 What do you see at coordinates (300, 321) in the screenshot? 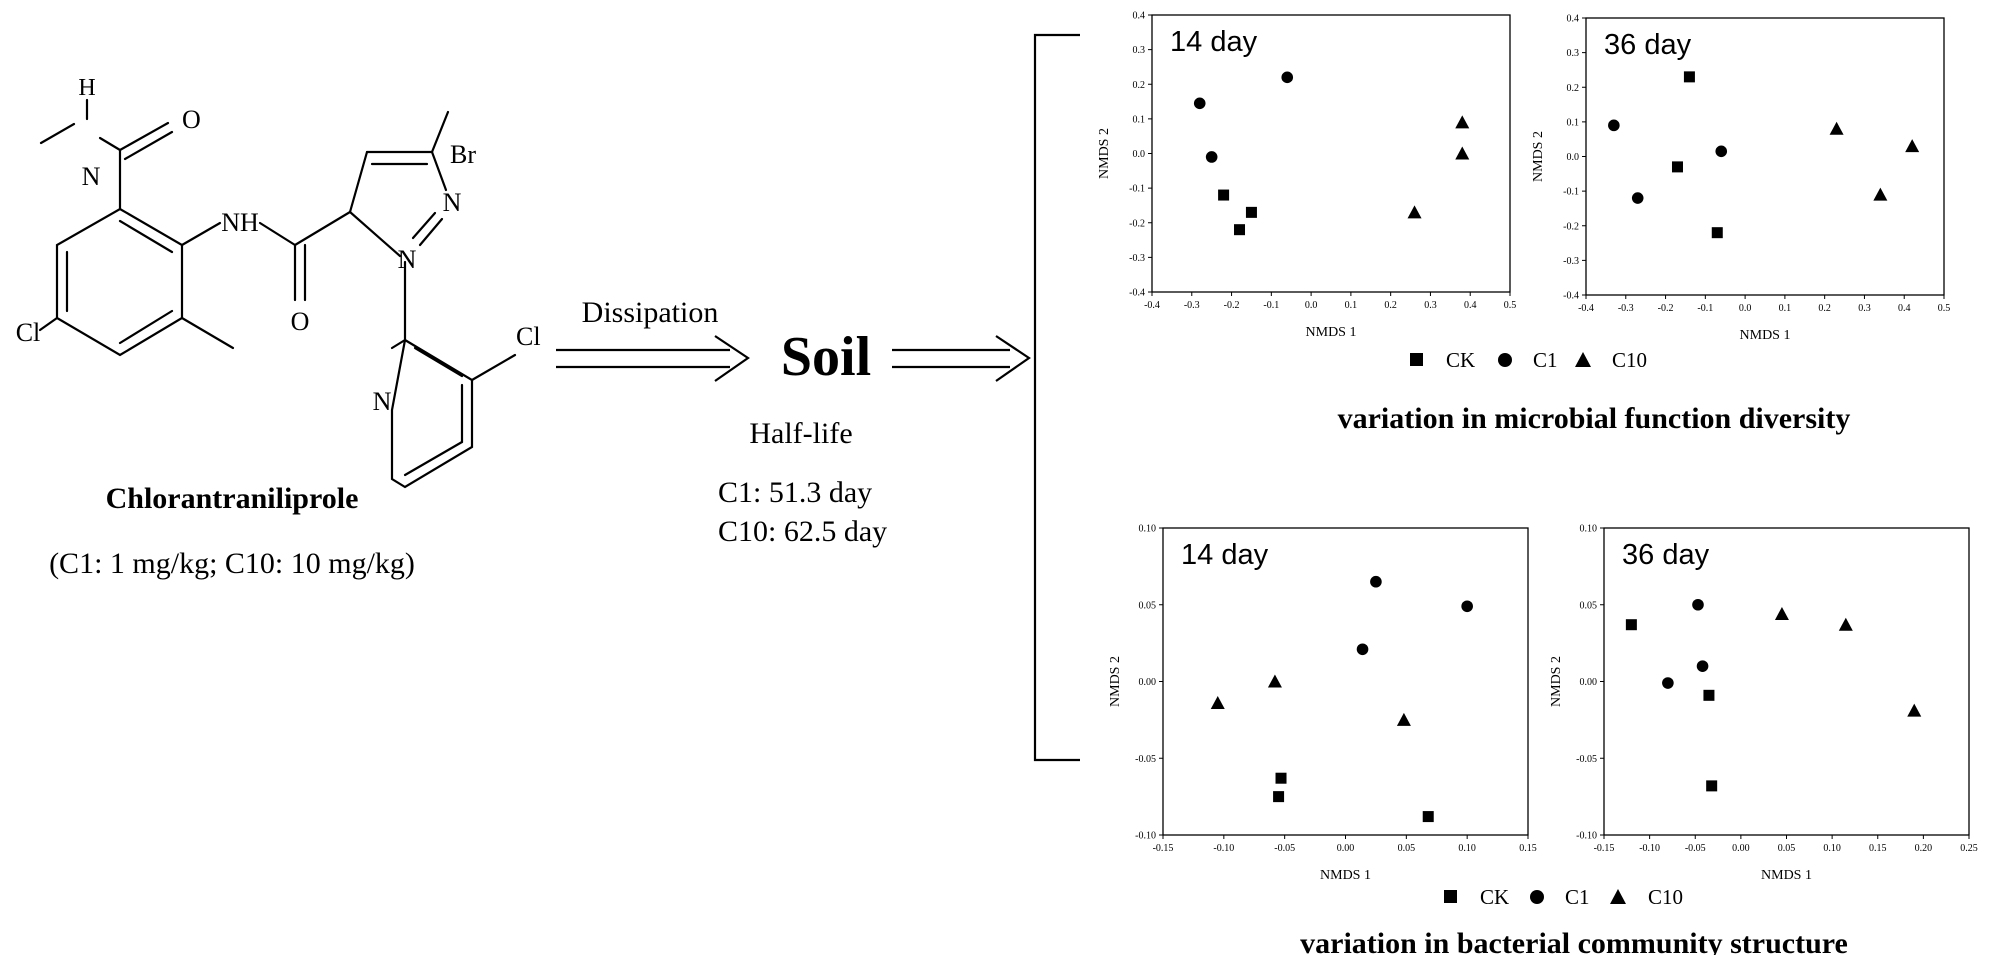
I see `atom-o-bottom: O` at bounding box center [300, 321].